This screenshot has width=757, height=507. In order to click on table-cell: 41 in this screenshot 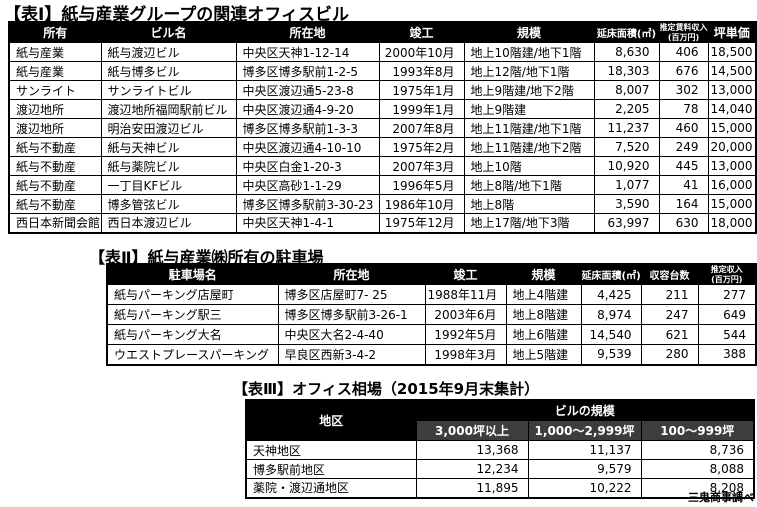, I will do `click(683, 185)`.